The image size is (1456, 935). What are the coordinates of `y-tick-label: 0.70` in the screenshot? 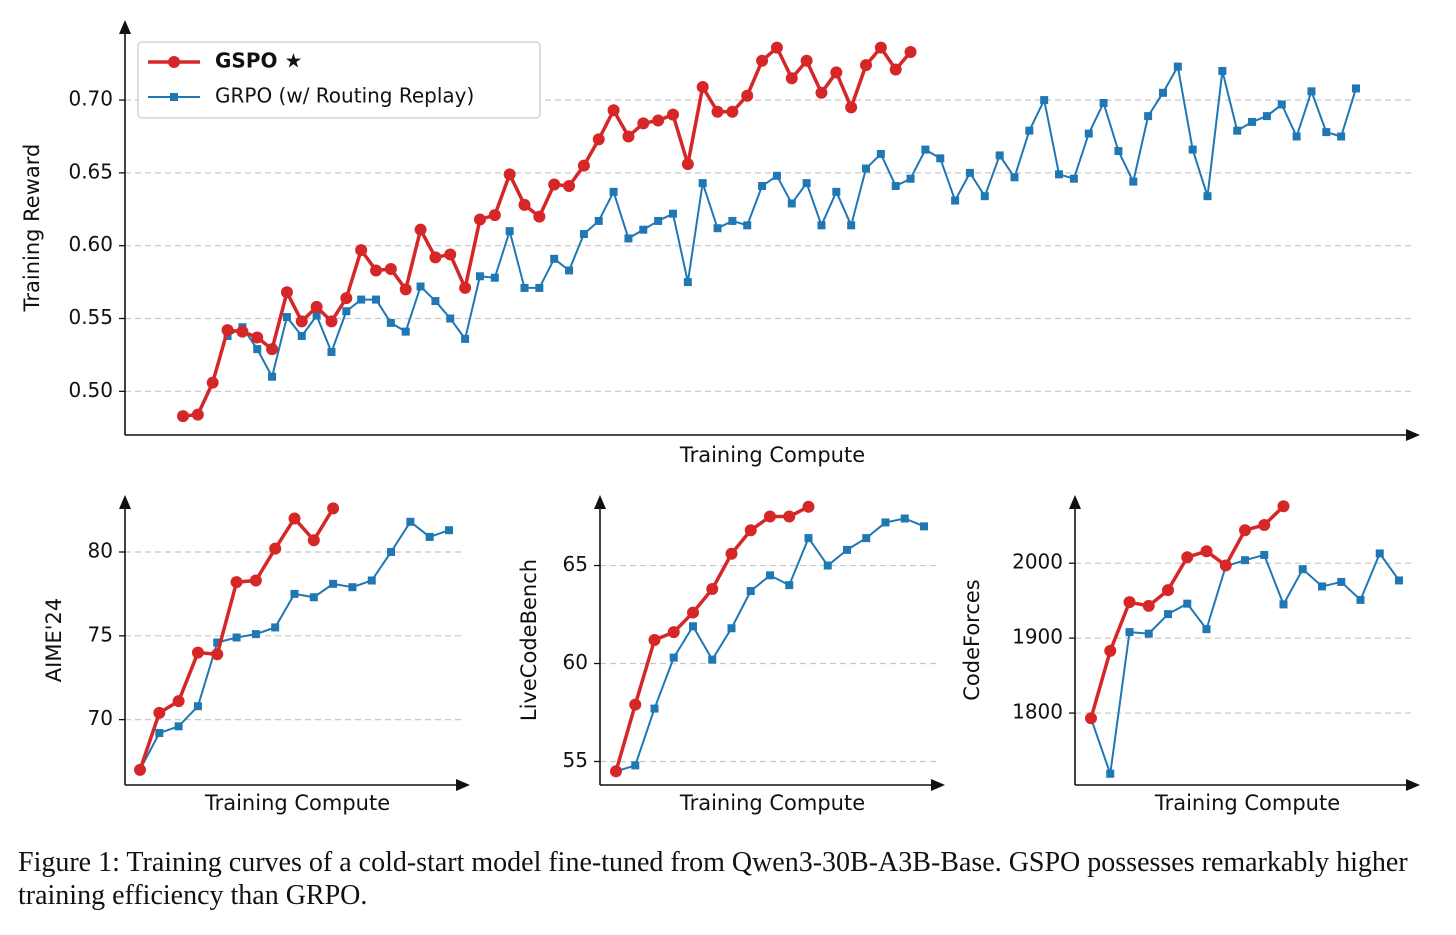 It's located at (90, 99).